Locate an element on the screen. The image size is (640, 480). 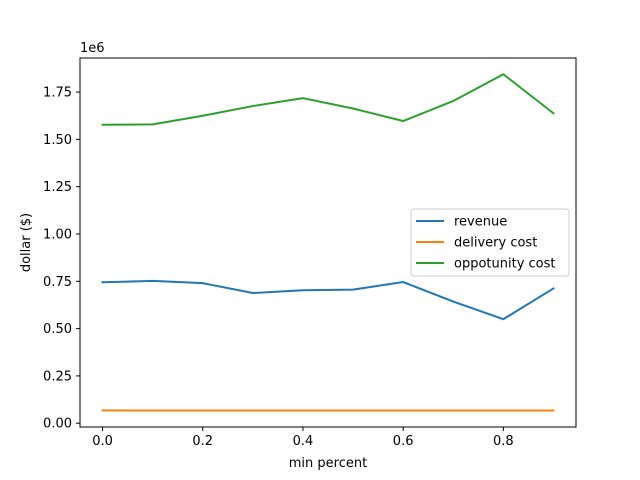
legend-entry: delivery cost is located at coordinates (495, 243).